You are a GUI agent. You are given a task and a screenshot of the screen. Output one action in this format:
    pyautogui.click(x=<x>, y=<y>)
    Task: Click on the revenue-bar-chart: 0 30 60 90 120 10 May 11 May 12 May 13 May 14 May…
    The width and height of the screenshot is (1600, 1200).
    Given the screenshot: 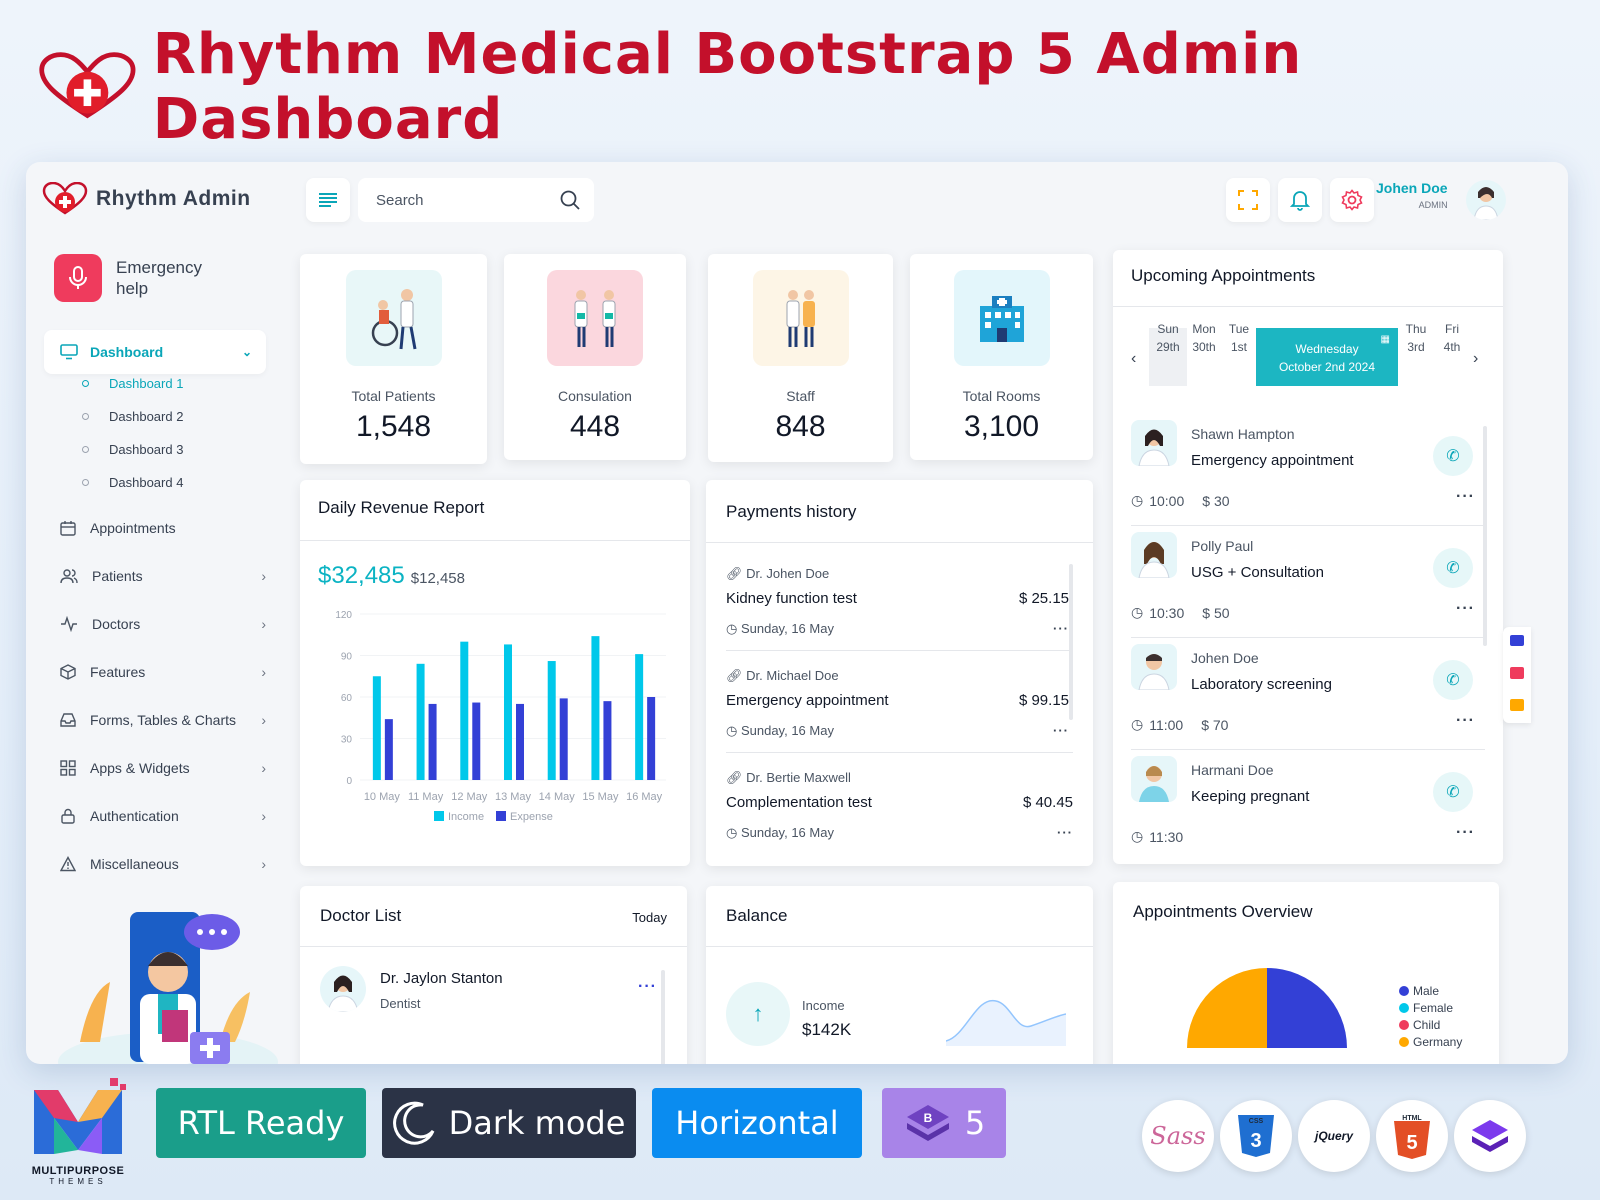 What is the action you would take?
    pyautogui.click(x=500, y=716)
    